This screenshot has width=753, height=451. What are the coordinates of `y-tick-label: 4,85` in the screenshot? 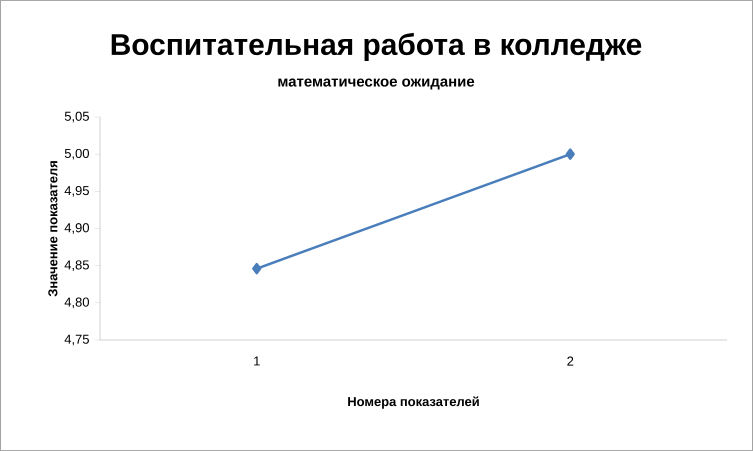 It's located at (76, 266).